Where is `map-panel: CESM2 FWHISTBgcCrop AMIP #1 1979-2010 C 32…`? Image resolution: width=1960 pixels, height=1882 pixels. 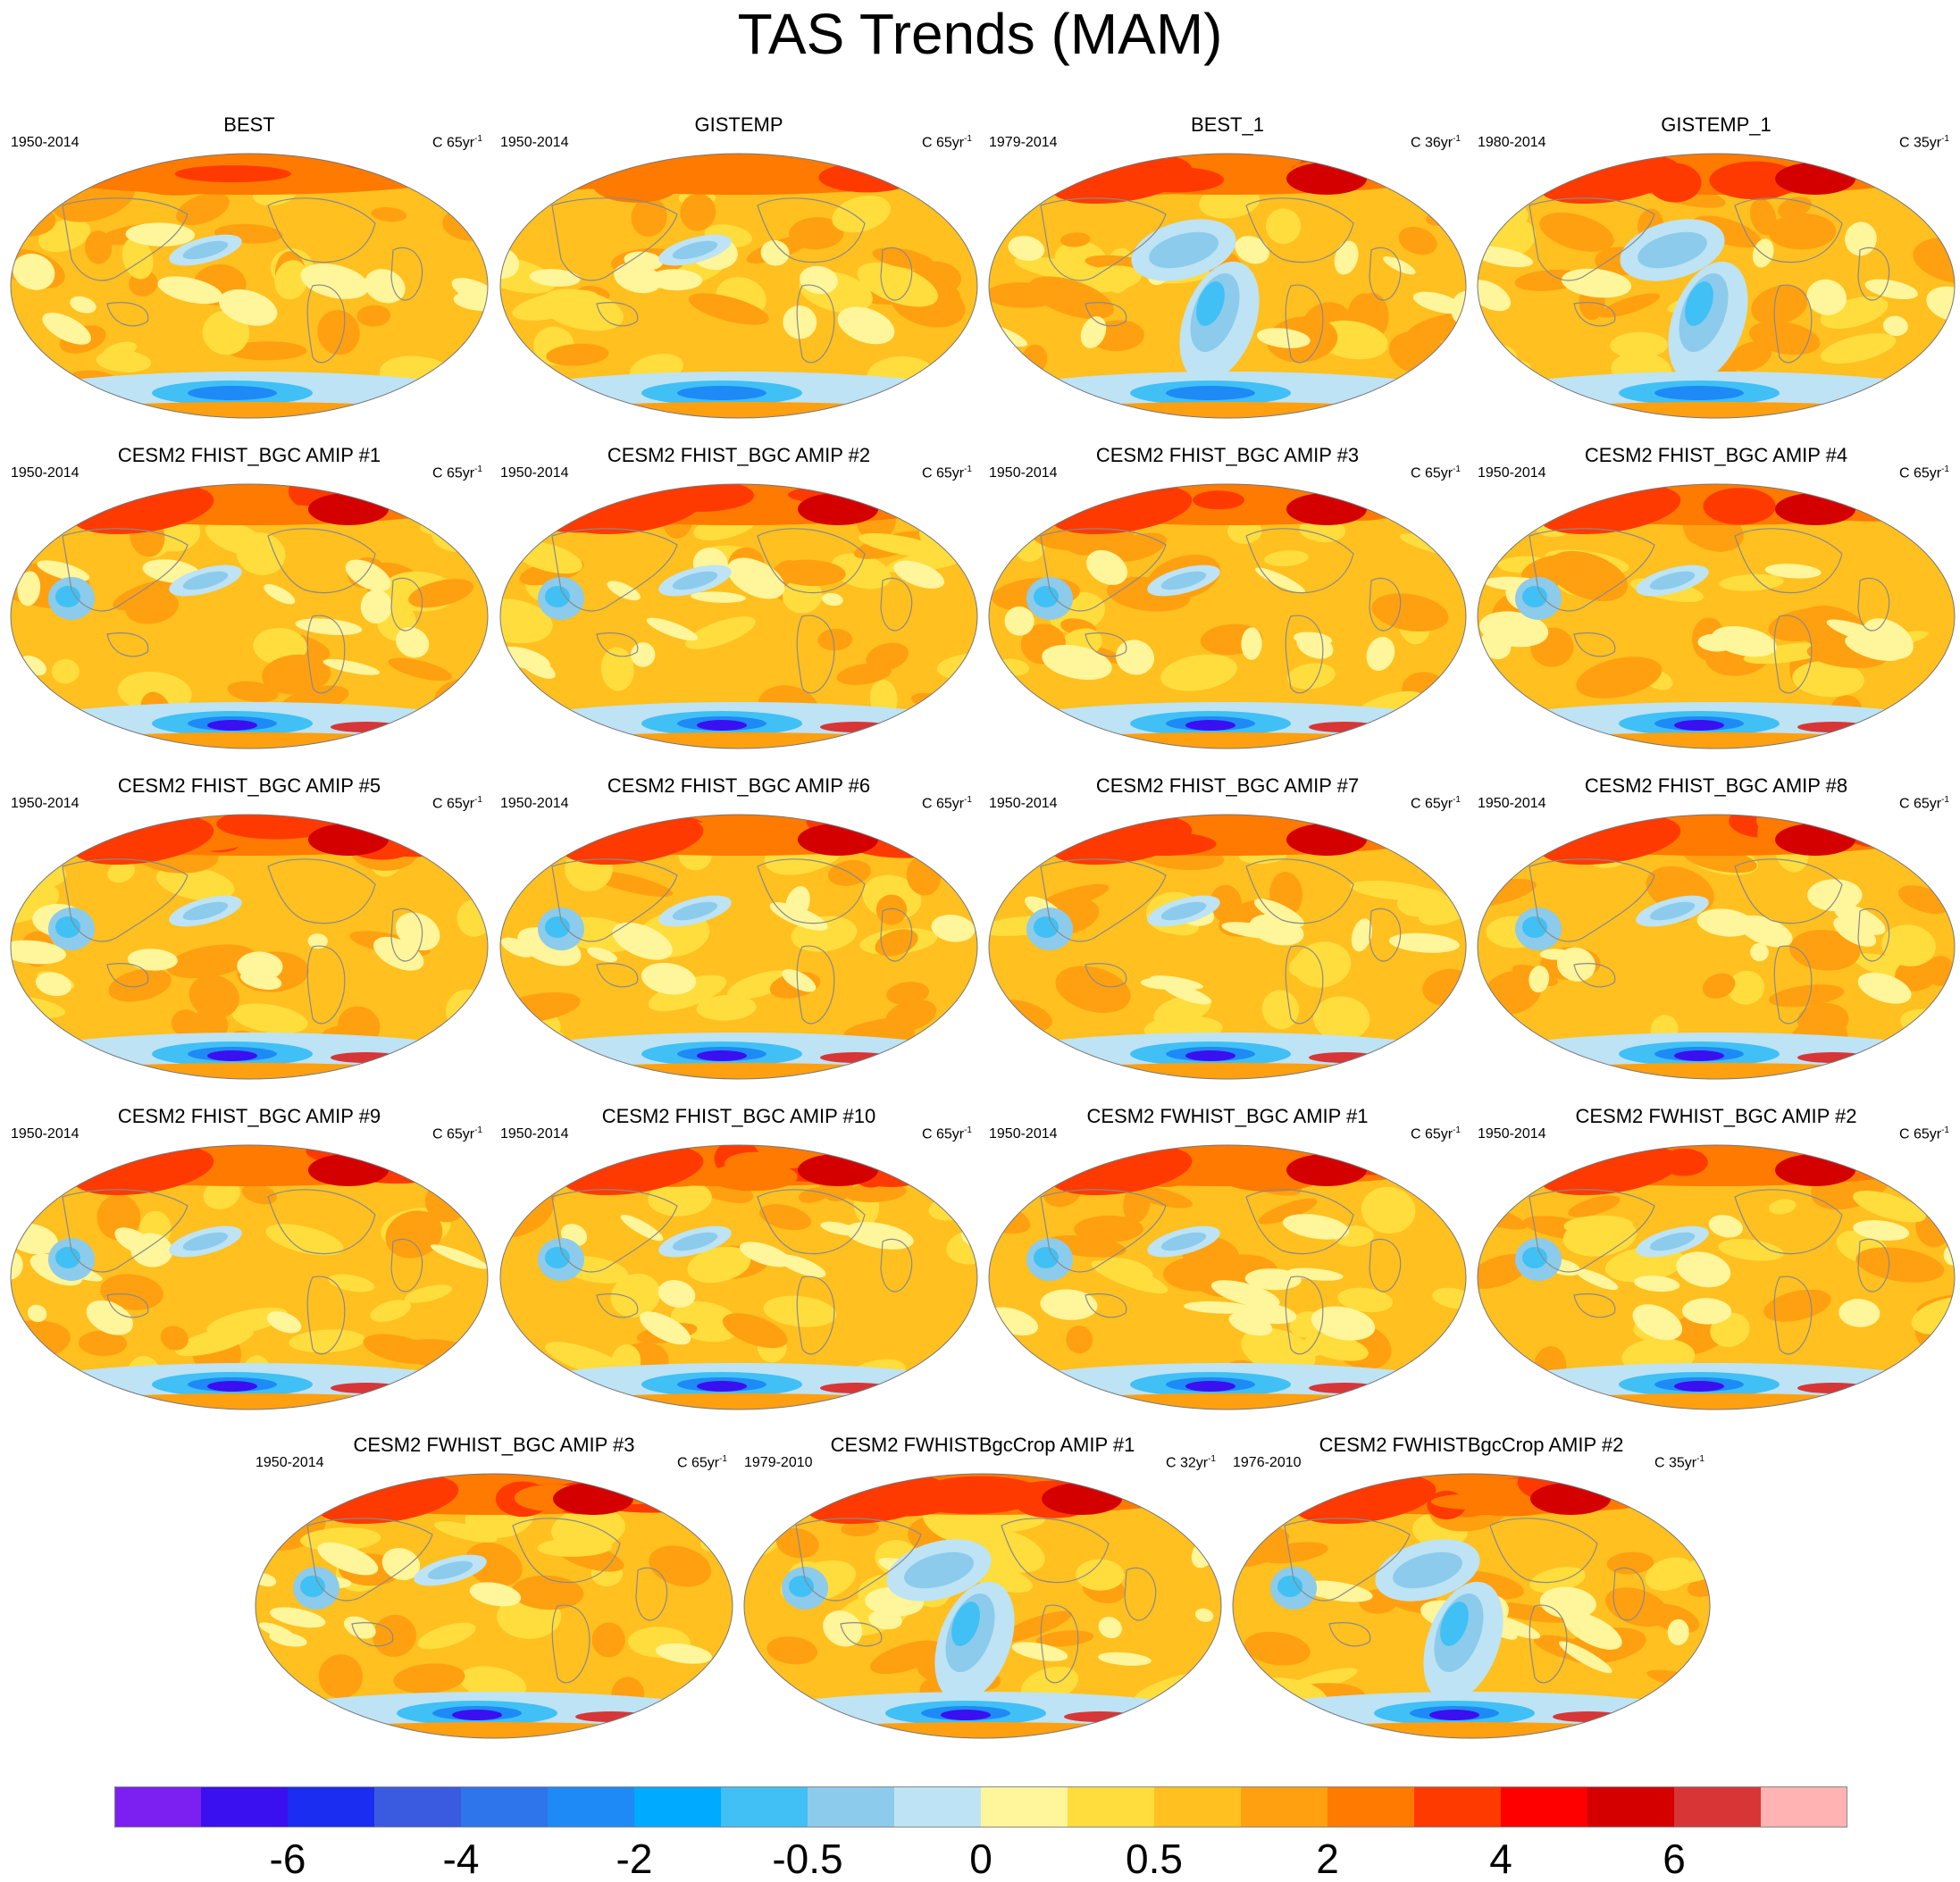
map-panel: CESM2 FWHISTBgcCrop AMIP #1 1979-2010 C 32… is located at coordinates (983, 1589).